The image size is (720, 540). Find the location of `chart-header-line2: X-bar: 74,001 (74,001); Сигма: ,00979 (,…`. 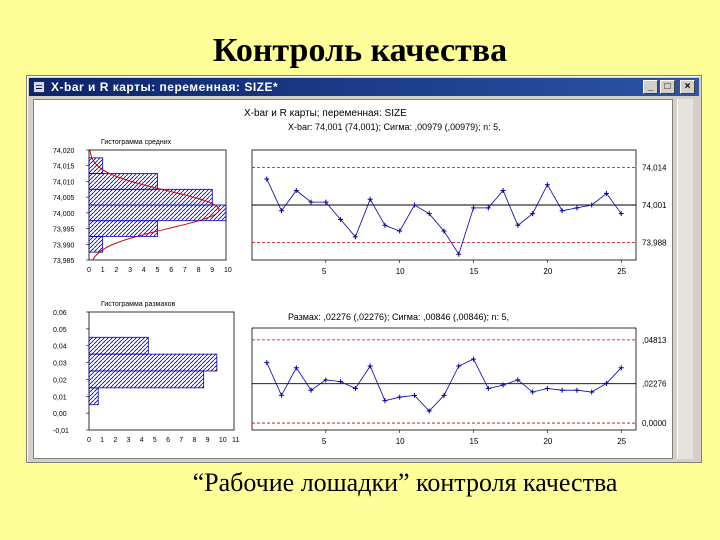

chart-header-line2: X-bar: 74,001 (74,001); Сигма: ,00979 (,… is located at coordinates (394, 127).